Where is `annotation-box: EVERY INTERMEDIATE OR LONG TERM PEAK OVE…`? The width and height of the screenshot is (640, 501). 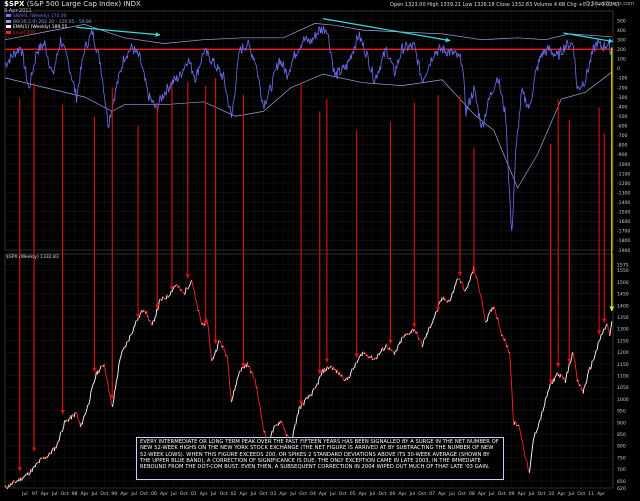 annotation-box: EVERY INTERMEDIATE OR LONG TERM PEAK OVE… is located at coordinates (320, 458).